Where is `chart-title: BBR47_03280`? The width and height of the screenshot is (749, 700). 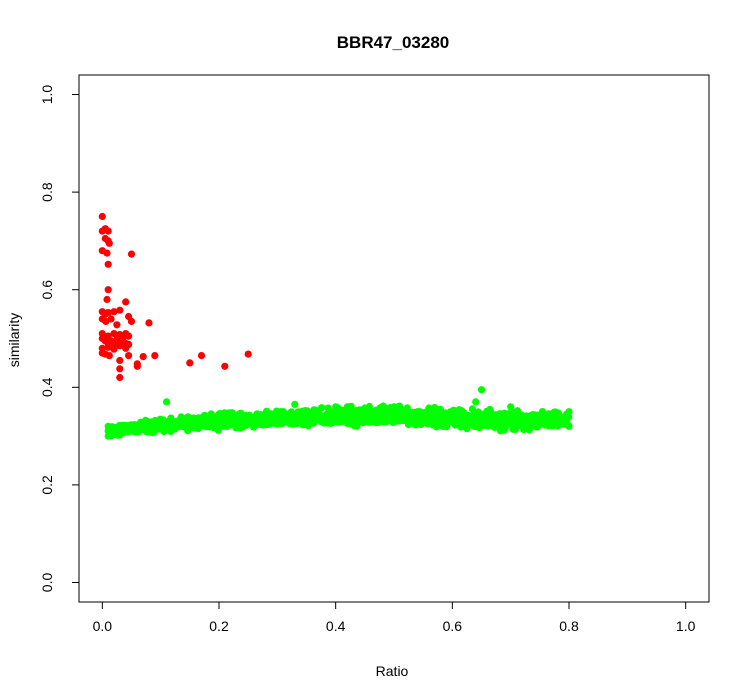
chart-title: BBR47_03280 is located at coordinates (393, 42).